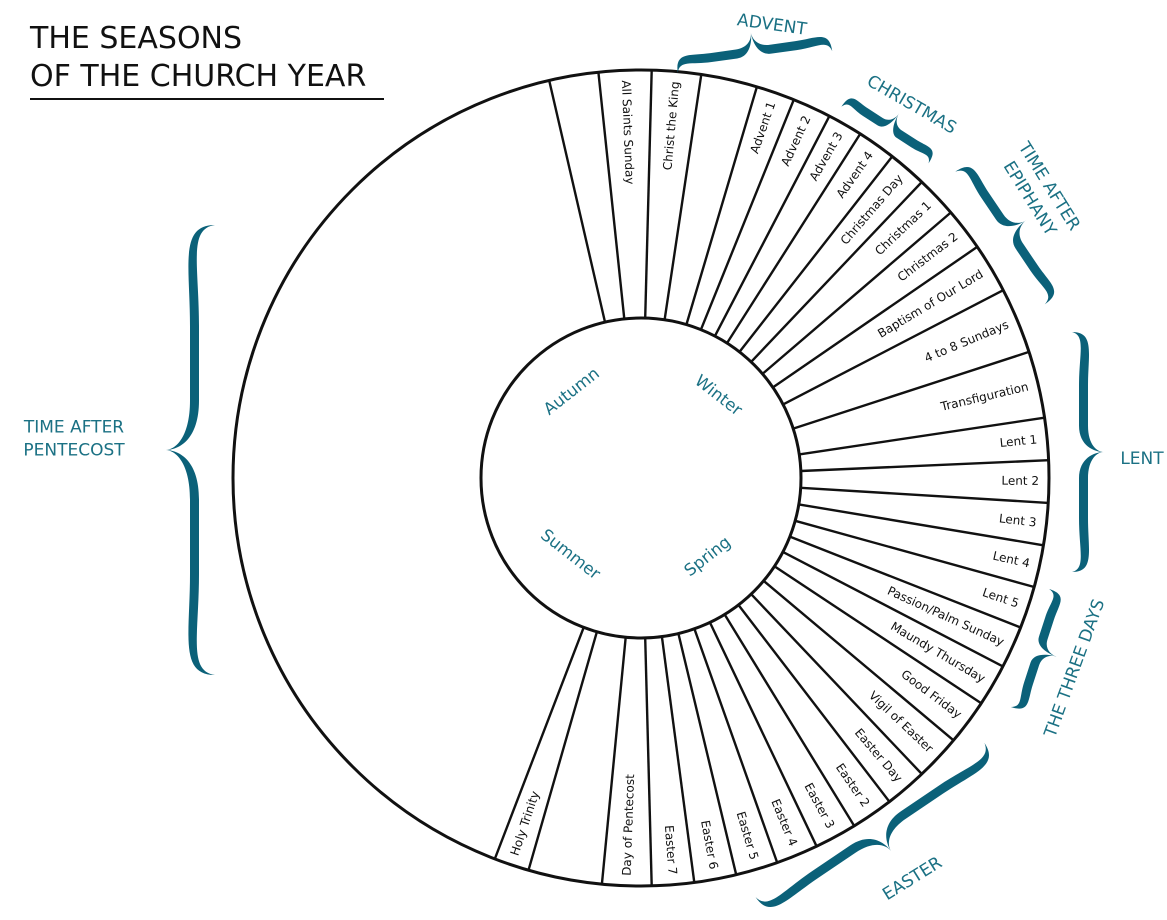  What do you see at coordinates (207, 99) in the screenshot?
I see `title-underline` at bounding box center [207, 99].